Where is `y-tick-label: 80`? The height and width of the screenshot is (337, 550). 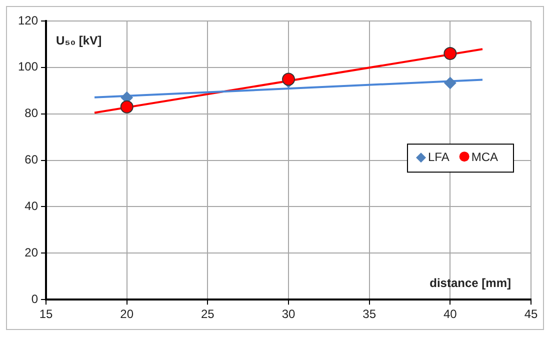 y-tick-label: 80 is located at coordinates (31, 113).